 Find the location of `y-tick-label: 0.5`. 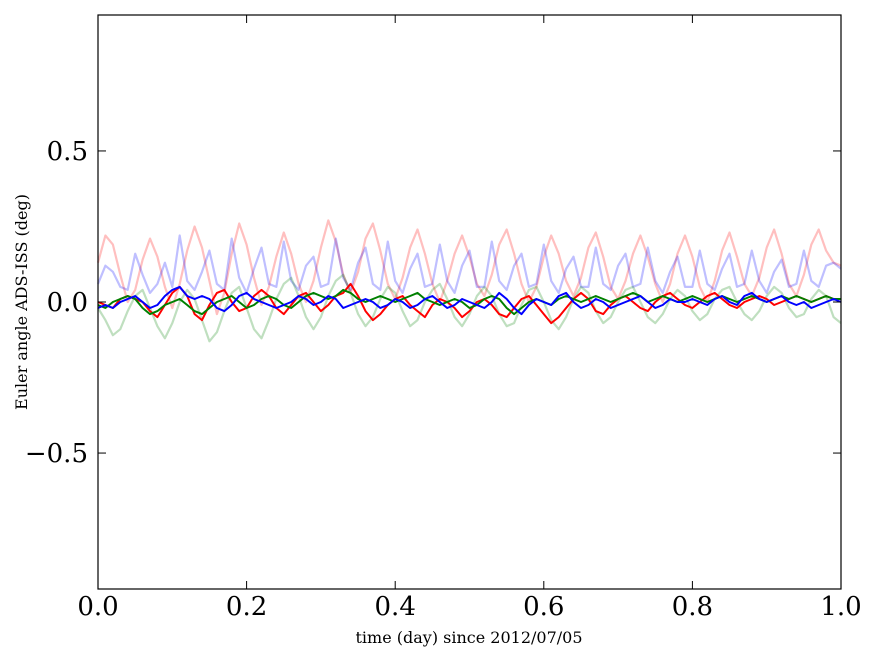

y-tick-label: 0.5 is located at coordinates (67, 152).